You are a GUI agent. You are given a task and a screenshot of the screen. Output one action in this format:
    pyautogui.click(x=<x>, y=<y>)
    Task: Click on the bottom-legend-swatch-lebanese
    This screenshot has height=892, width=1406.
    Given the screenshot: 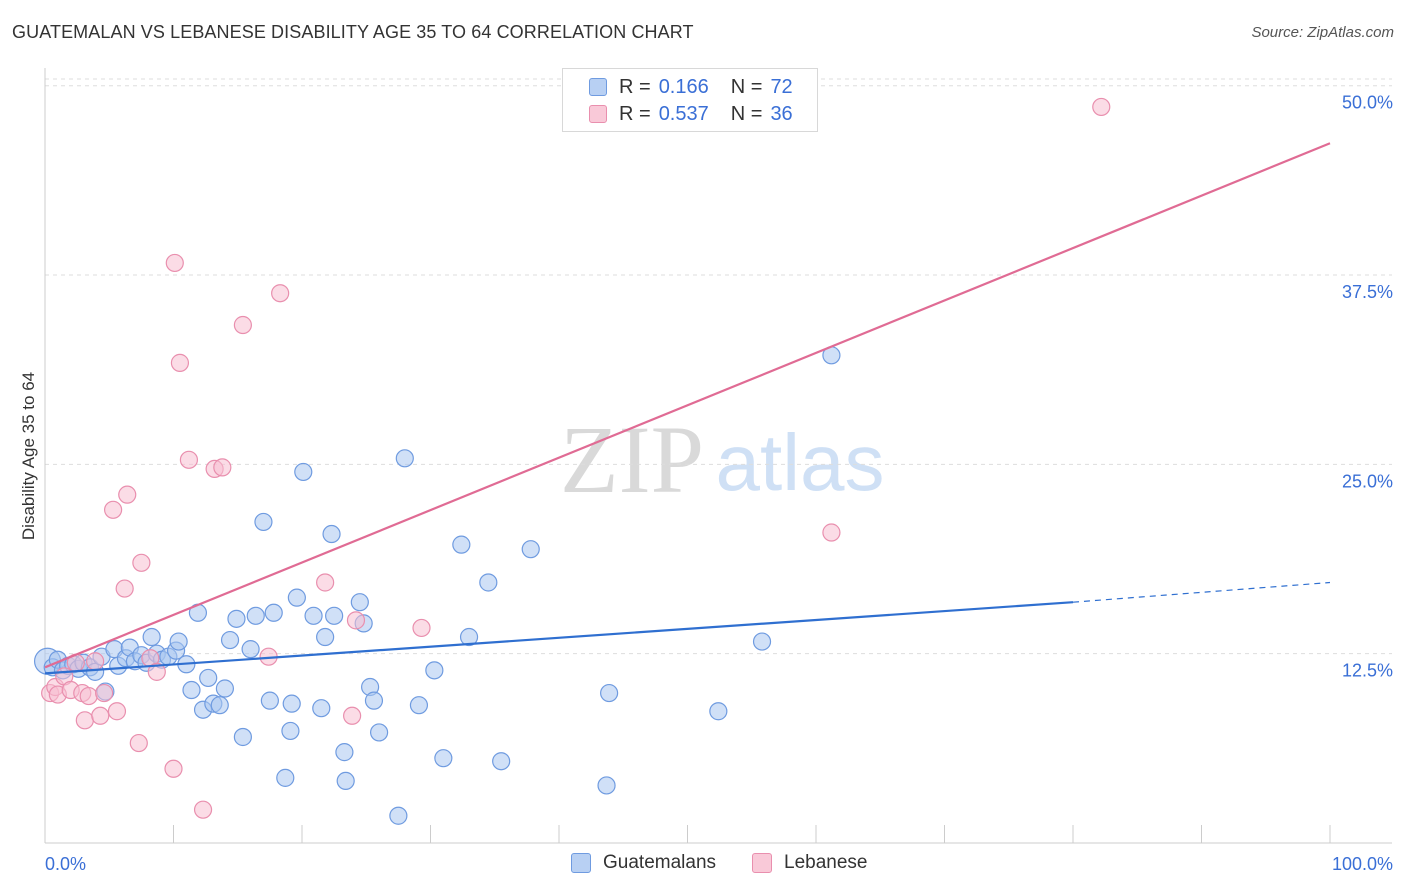 What is the action you would take?
    pyautogui.click(x=762, y=863)
    